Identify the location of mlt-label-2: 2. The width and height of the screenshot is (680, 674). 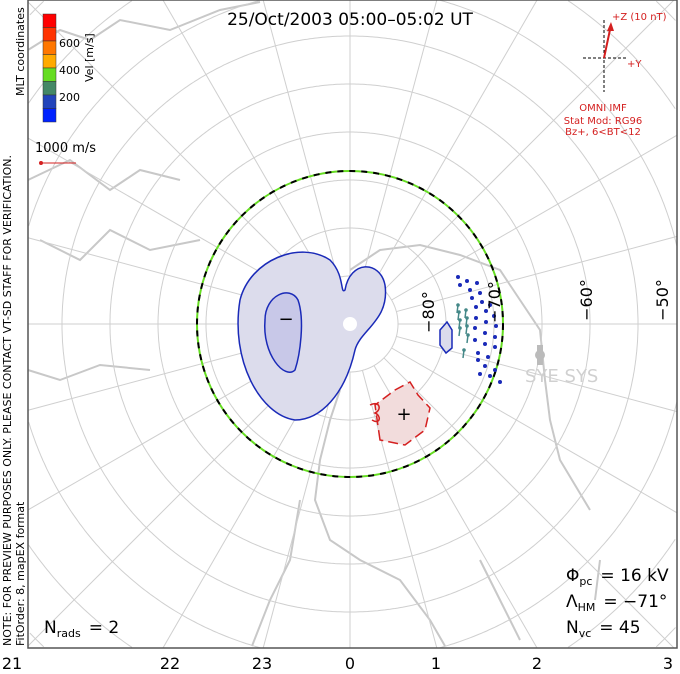
(537, 663).